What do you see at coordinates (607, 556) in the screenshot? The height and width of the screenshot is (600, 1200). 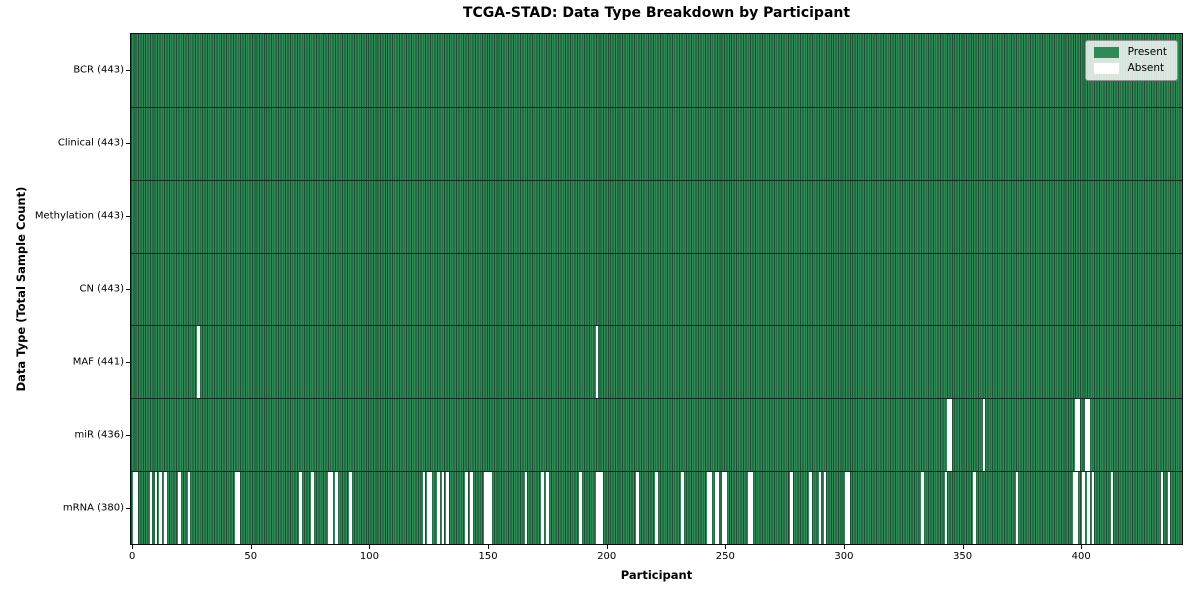 I see `x-tick-label: 200` at bounding box center [607, 556].